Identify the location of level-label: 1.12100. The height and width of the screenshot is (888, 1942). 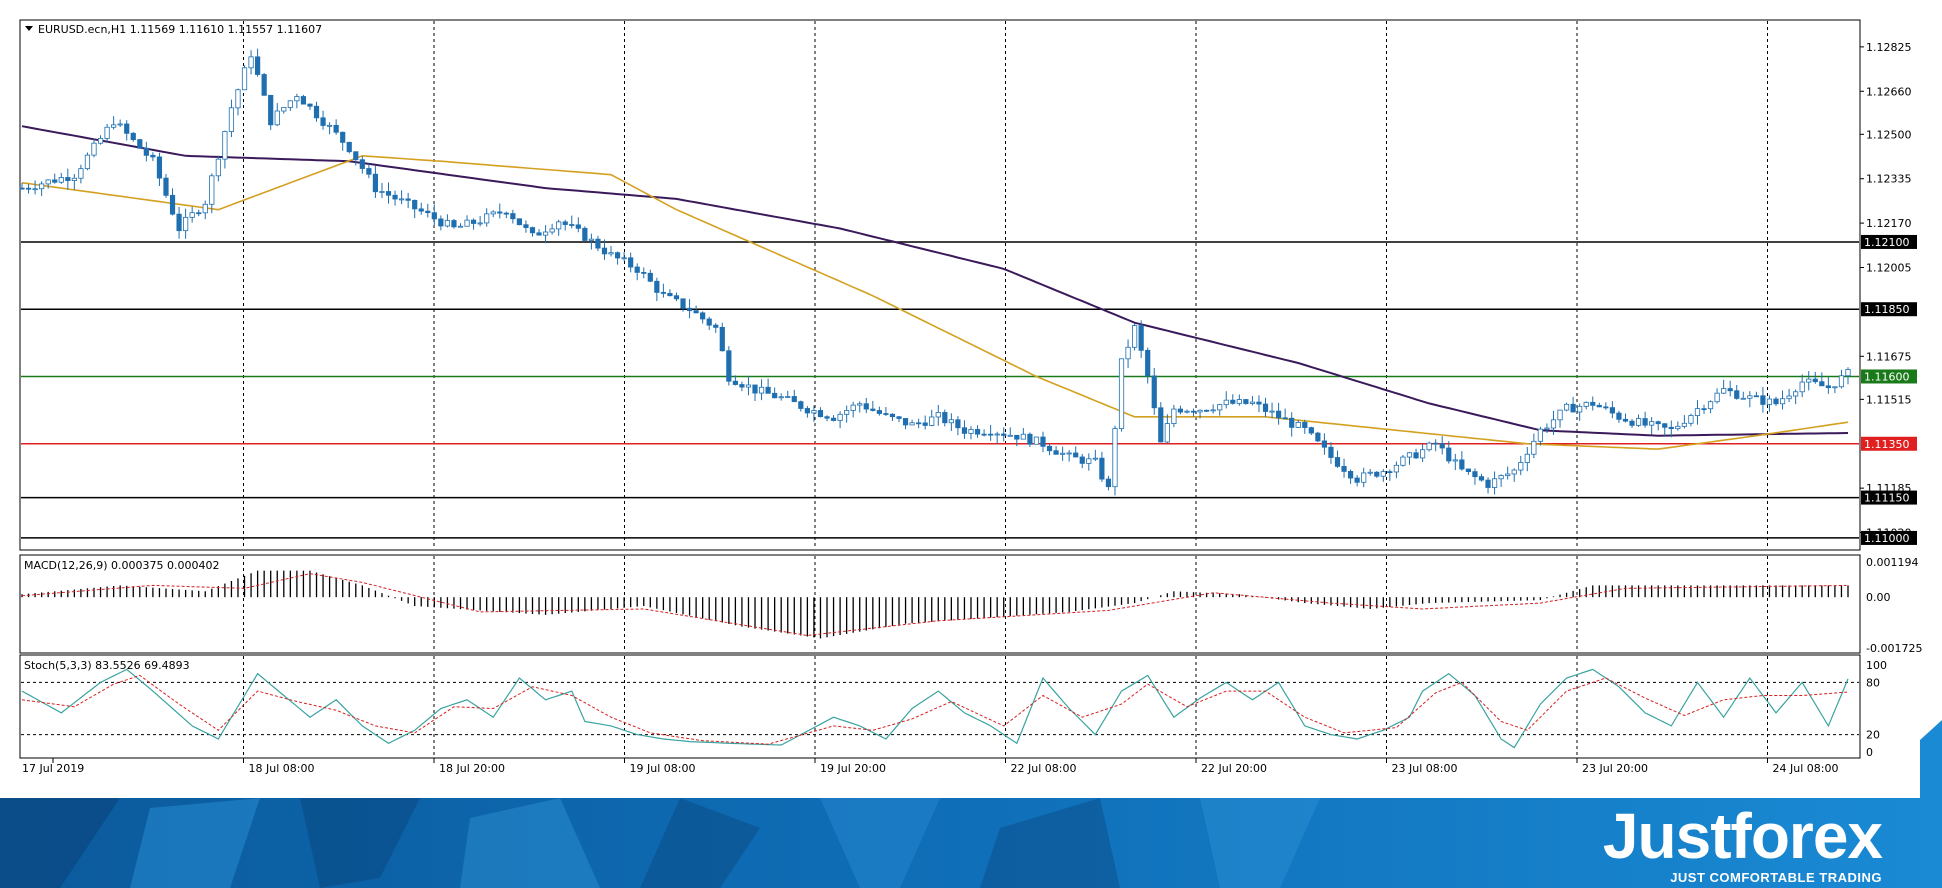
(1887, 242).